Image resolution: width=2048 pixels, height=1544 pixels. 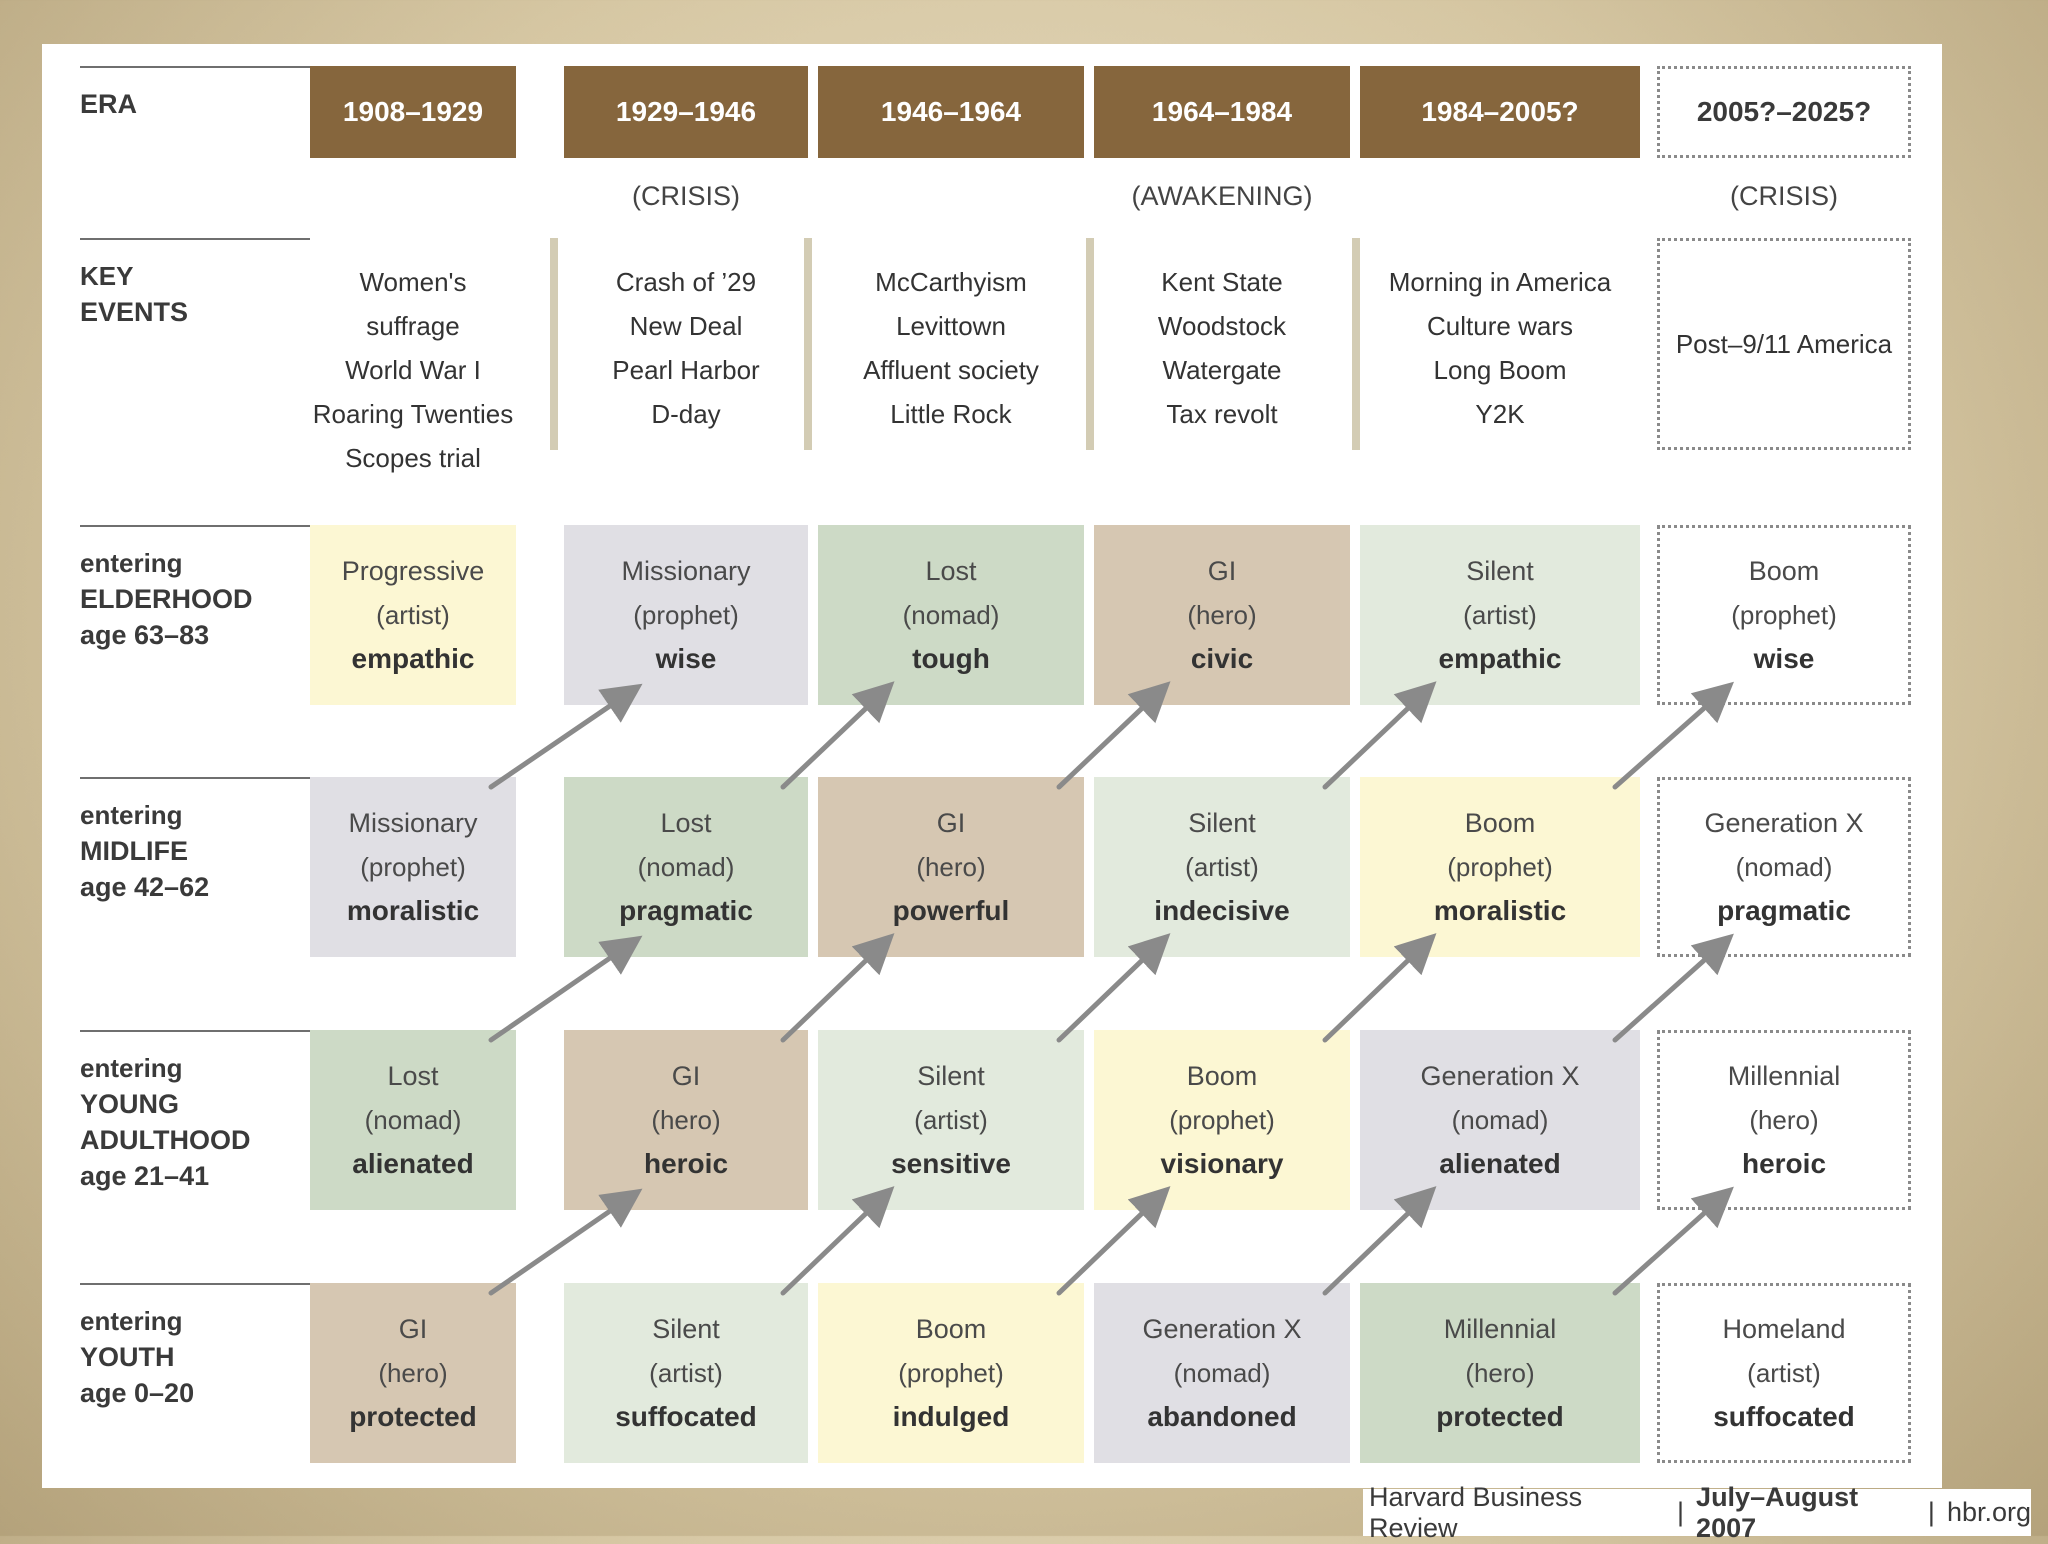 What do you see at coordinates (413, 112) in the screenshot?
I see `era-header: 1908–1929` at bounding box center [413, 112].